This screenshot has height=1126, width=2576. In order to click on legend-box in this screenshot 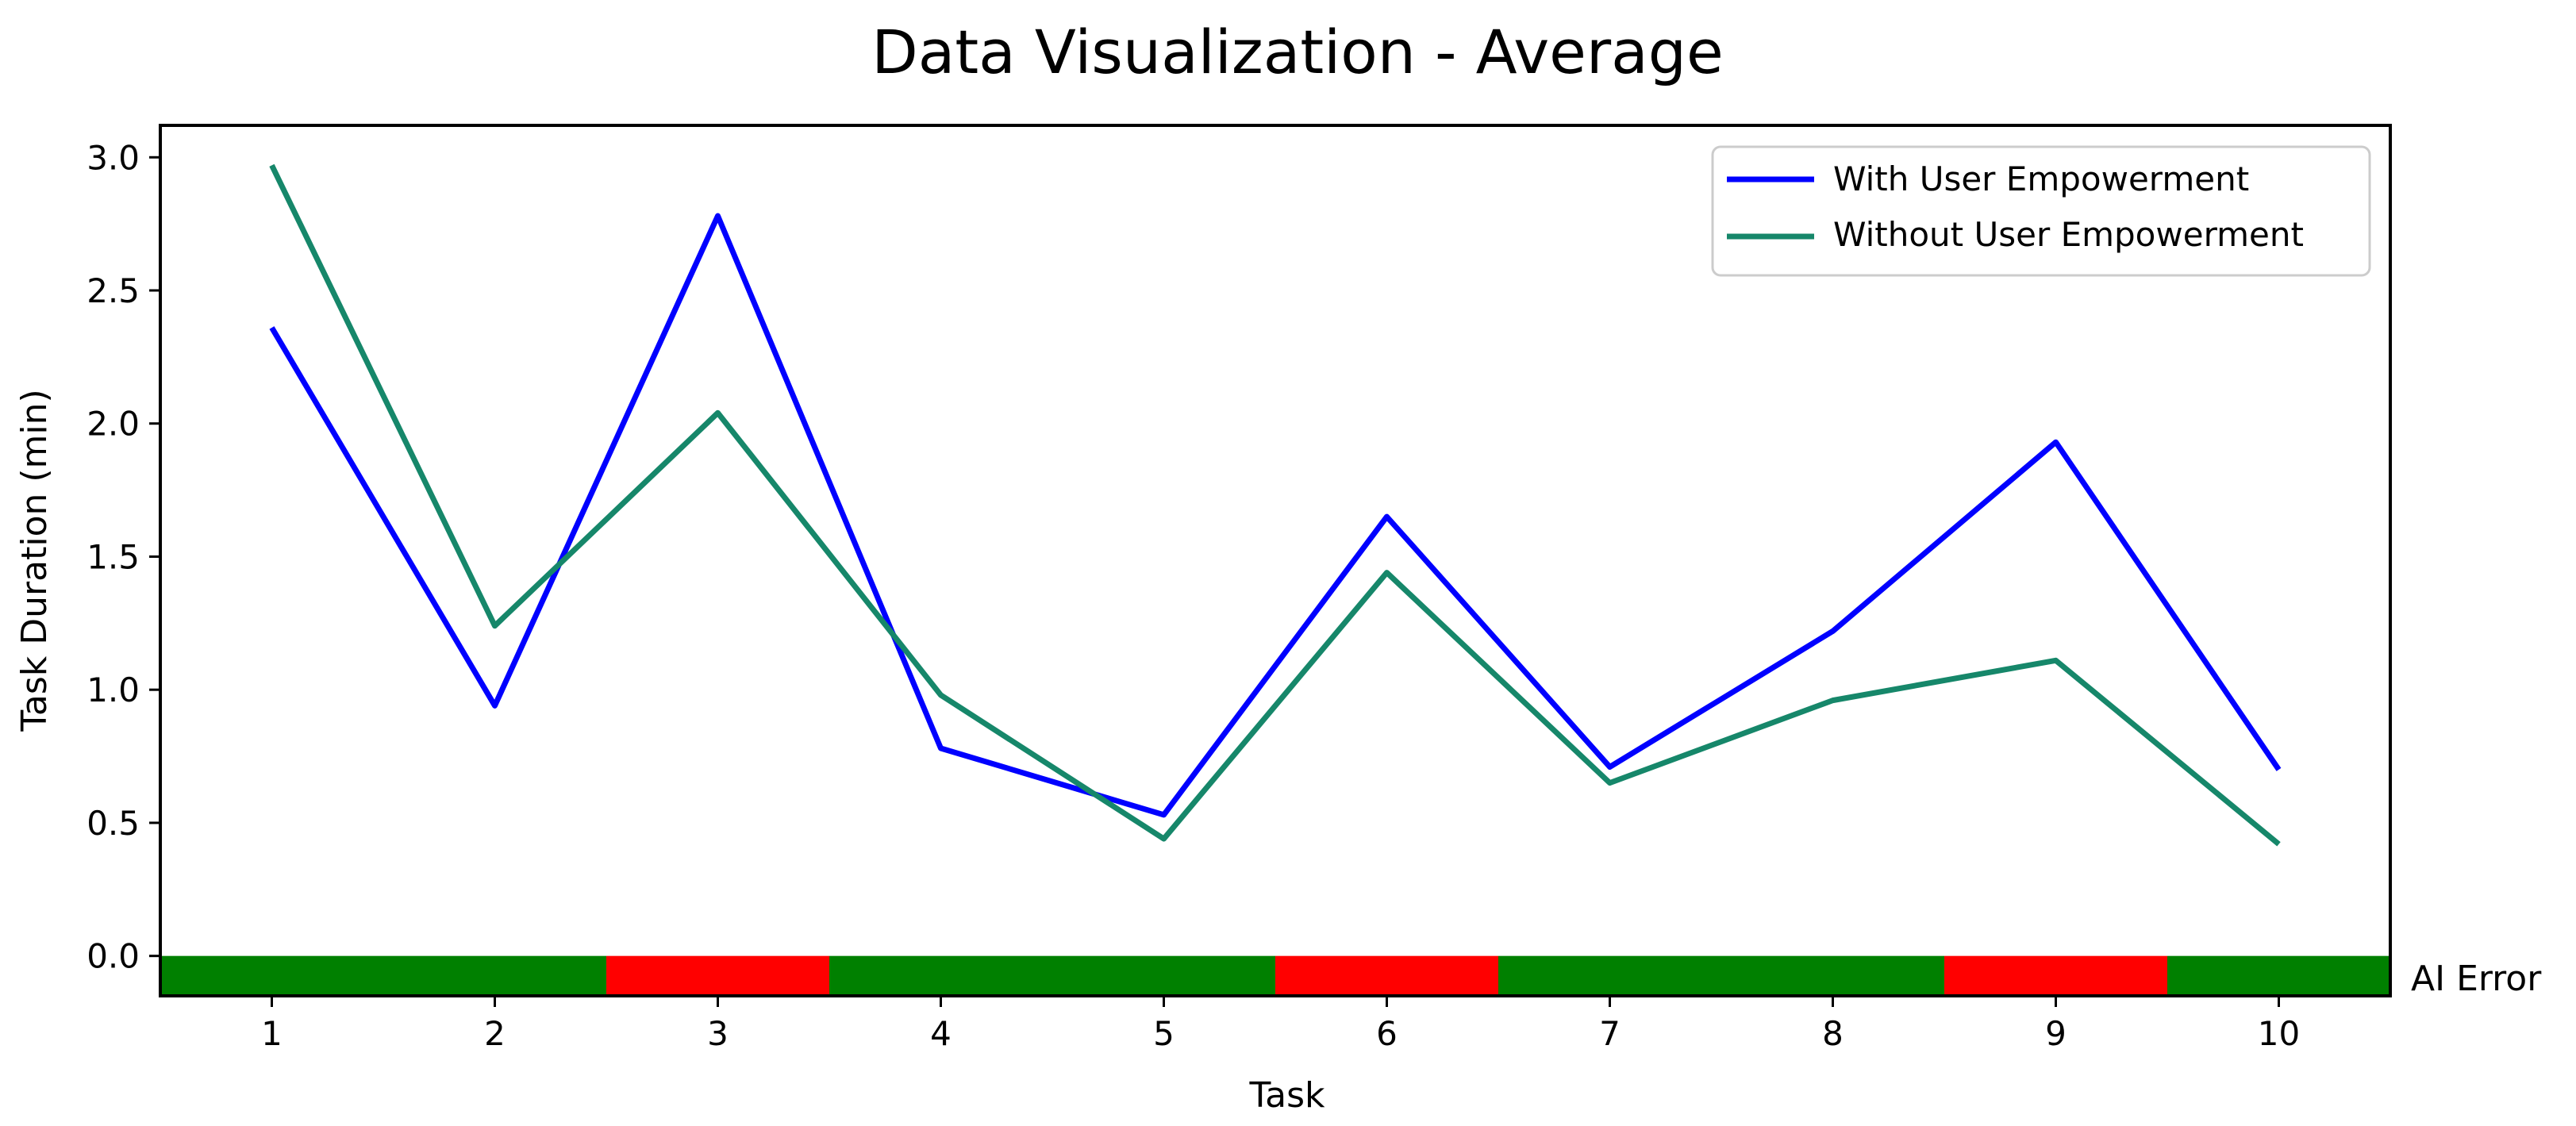, I will do `click(2041, 211)`.